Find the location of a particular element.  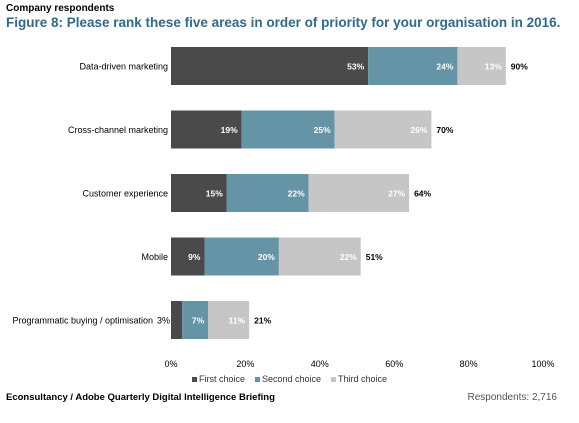

bar-segment-cross-channel-marketing-second-choice is located at coordinates (288, 129).